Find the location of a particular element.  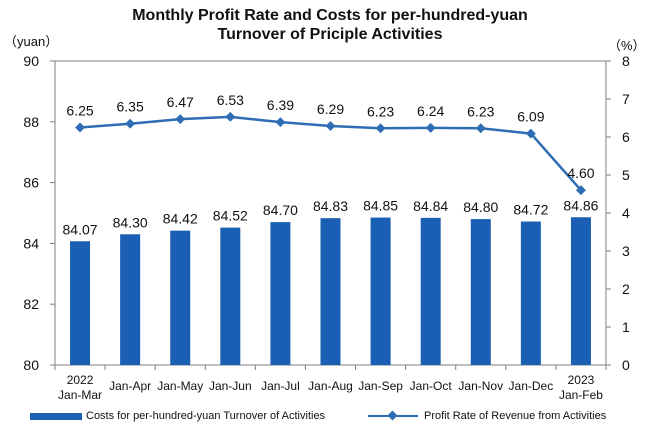

chart-title-line-2: Turnover of Priciple Activities is located at coordinates (330, 34).